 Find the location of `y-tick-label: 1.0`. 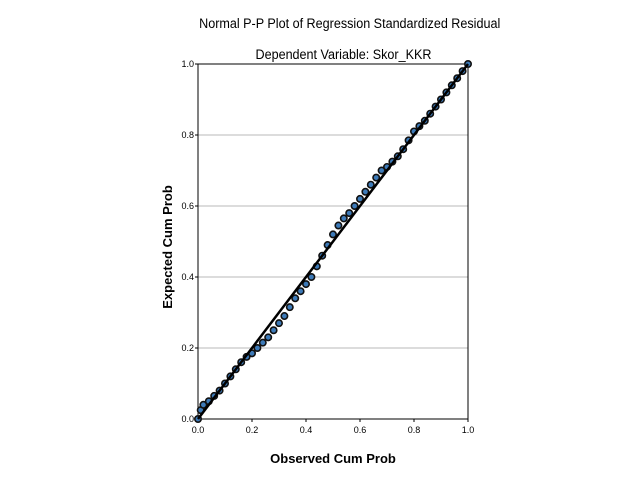

y-tick-label: 1.0 is located at coordinates (187, 64).